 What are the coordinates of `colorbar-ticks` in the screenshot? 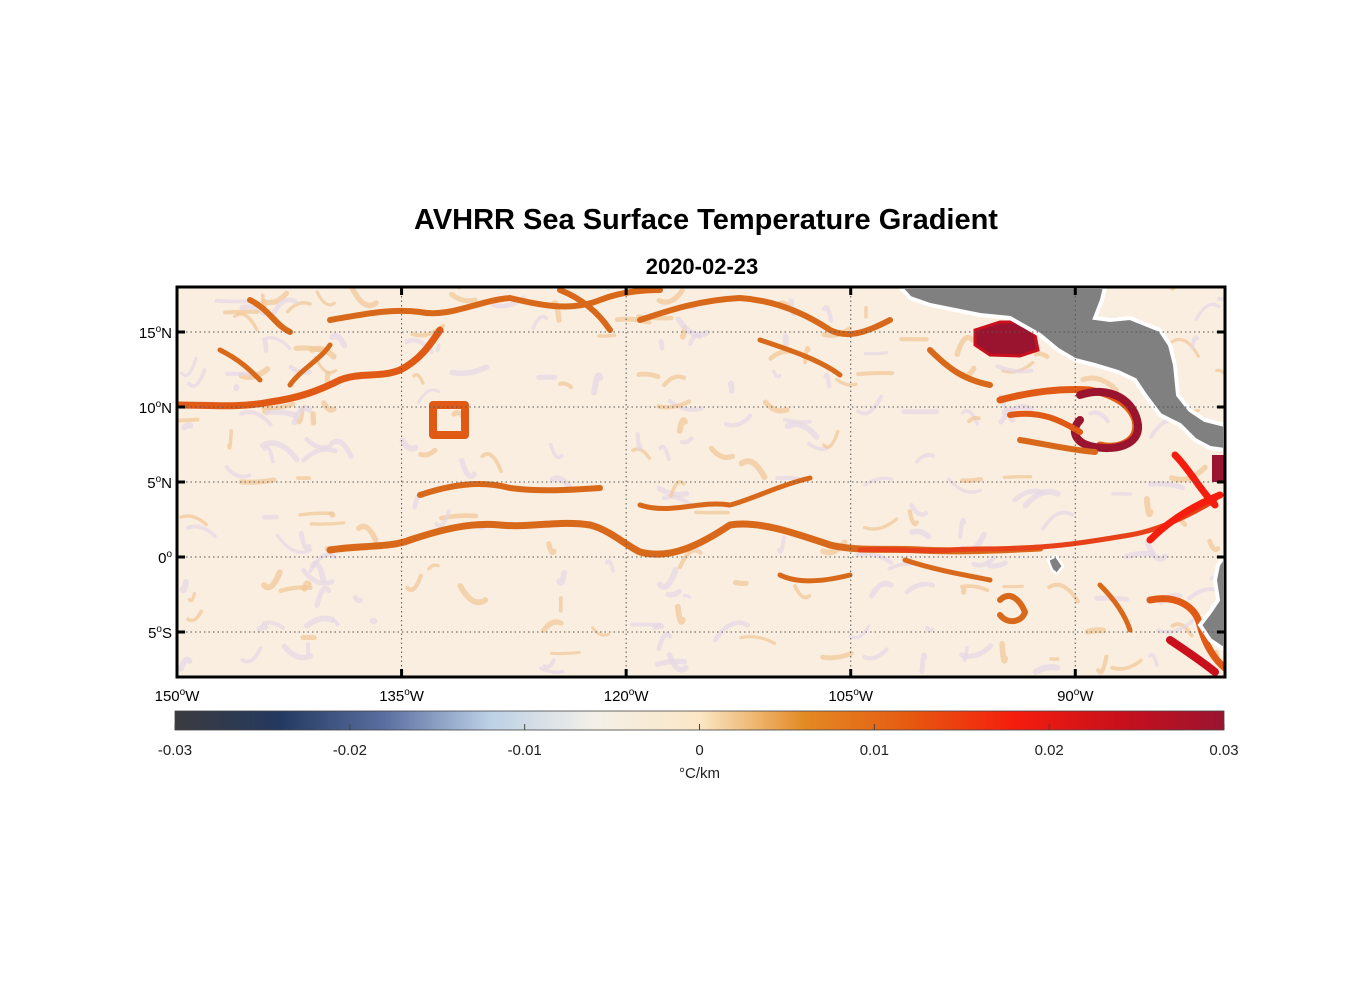 It's located at (699, 727).